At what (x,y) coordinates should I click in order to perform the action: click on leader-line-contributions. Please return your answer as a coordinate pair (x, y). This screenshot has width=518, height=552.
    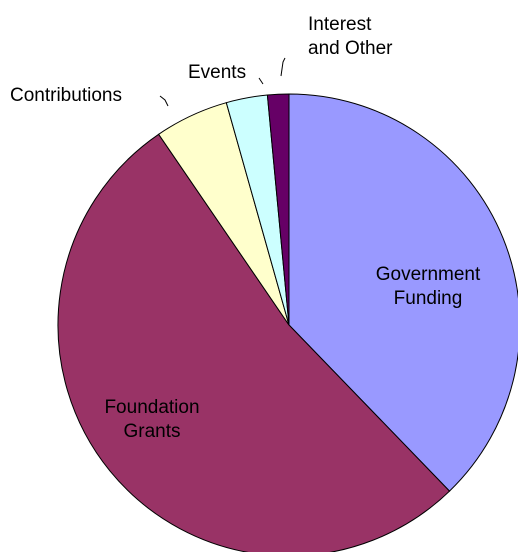
    Looking at the image, I should click on (164, 101).